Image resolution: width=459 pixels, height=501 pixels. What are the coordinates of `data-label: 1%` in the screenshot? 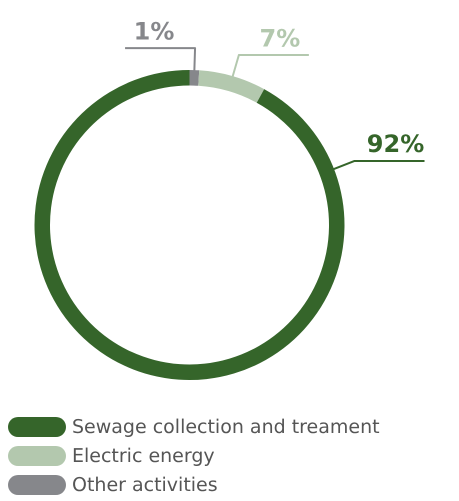 It's located at (154, 31).